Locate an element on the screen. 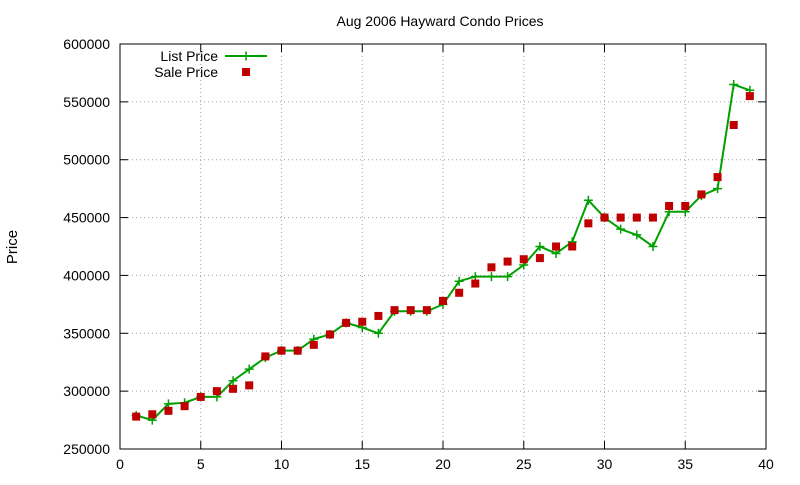 The image size is (800, 485). y-tick-label: 550000 is located at coordinates (86, 102).